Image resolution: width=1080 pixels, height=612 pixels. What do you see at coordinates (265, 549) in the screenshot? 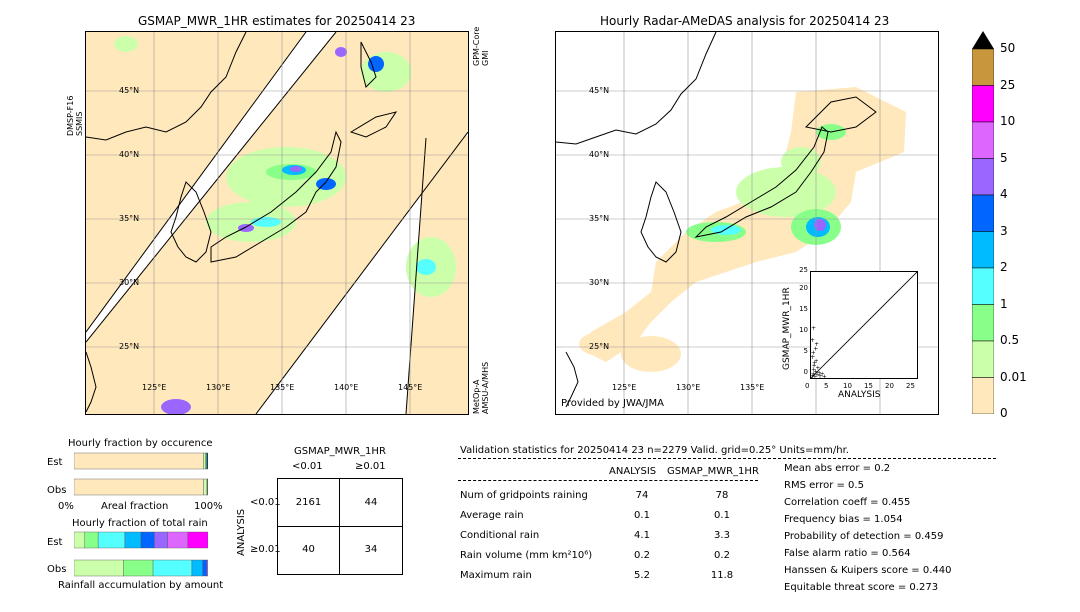
I see `contingency-row2: ≥0.01` at bounding box center [265, 549].